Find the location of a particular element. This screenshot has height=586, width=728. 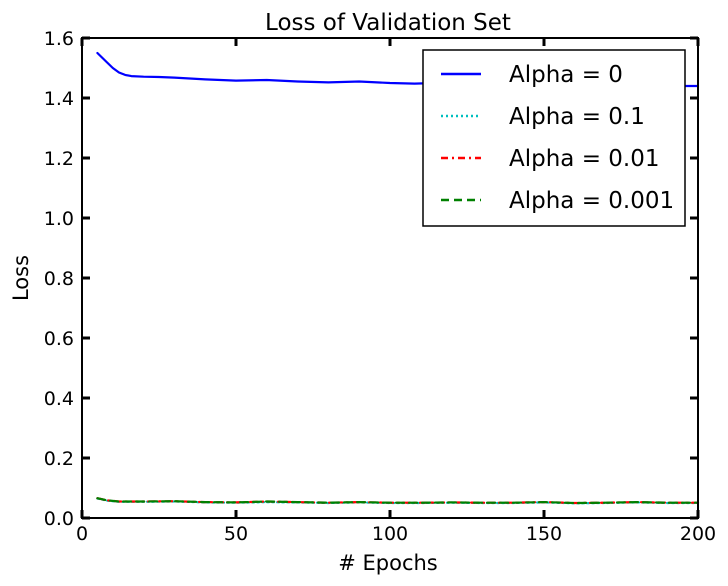

y-tick-label-1: 0.2 is located at coordinates (59, 459).